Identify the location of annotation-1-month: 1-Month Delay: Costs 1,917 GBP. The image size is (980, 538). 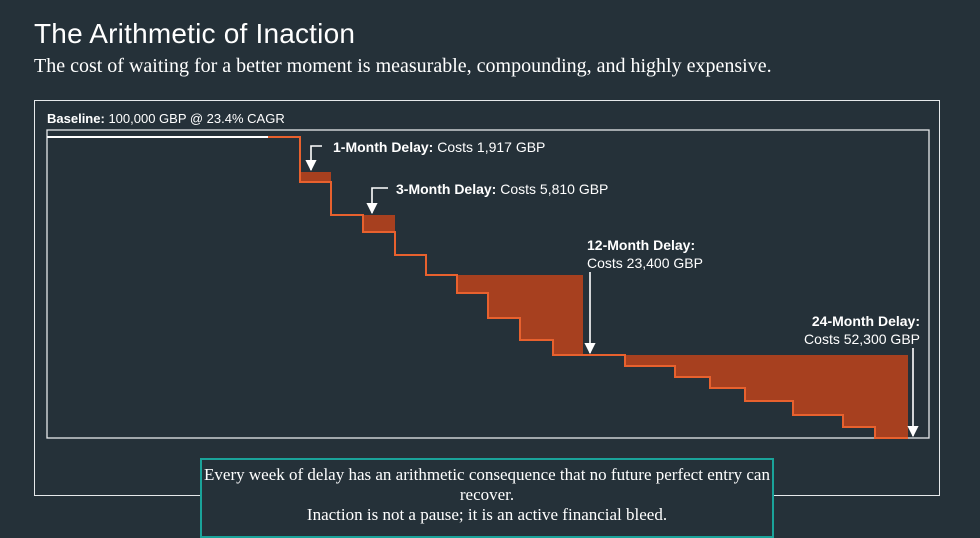
(439, 147).